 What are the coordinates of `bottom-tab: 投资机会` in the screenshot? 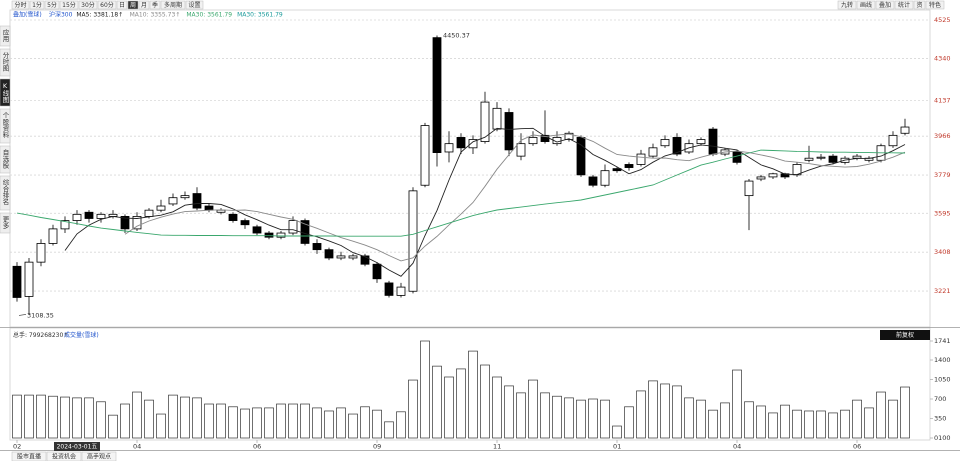 It's located at (64, 456).